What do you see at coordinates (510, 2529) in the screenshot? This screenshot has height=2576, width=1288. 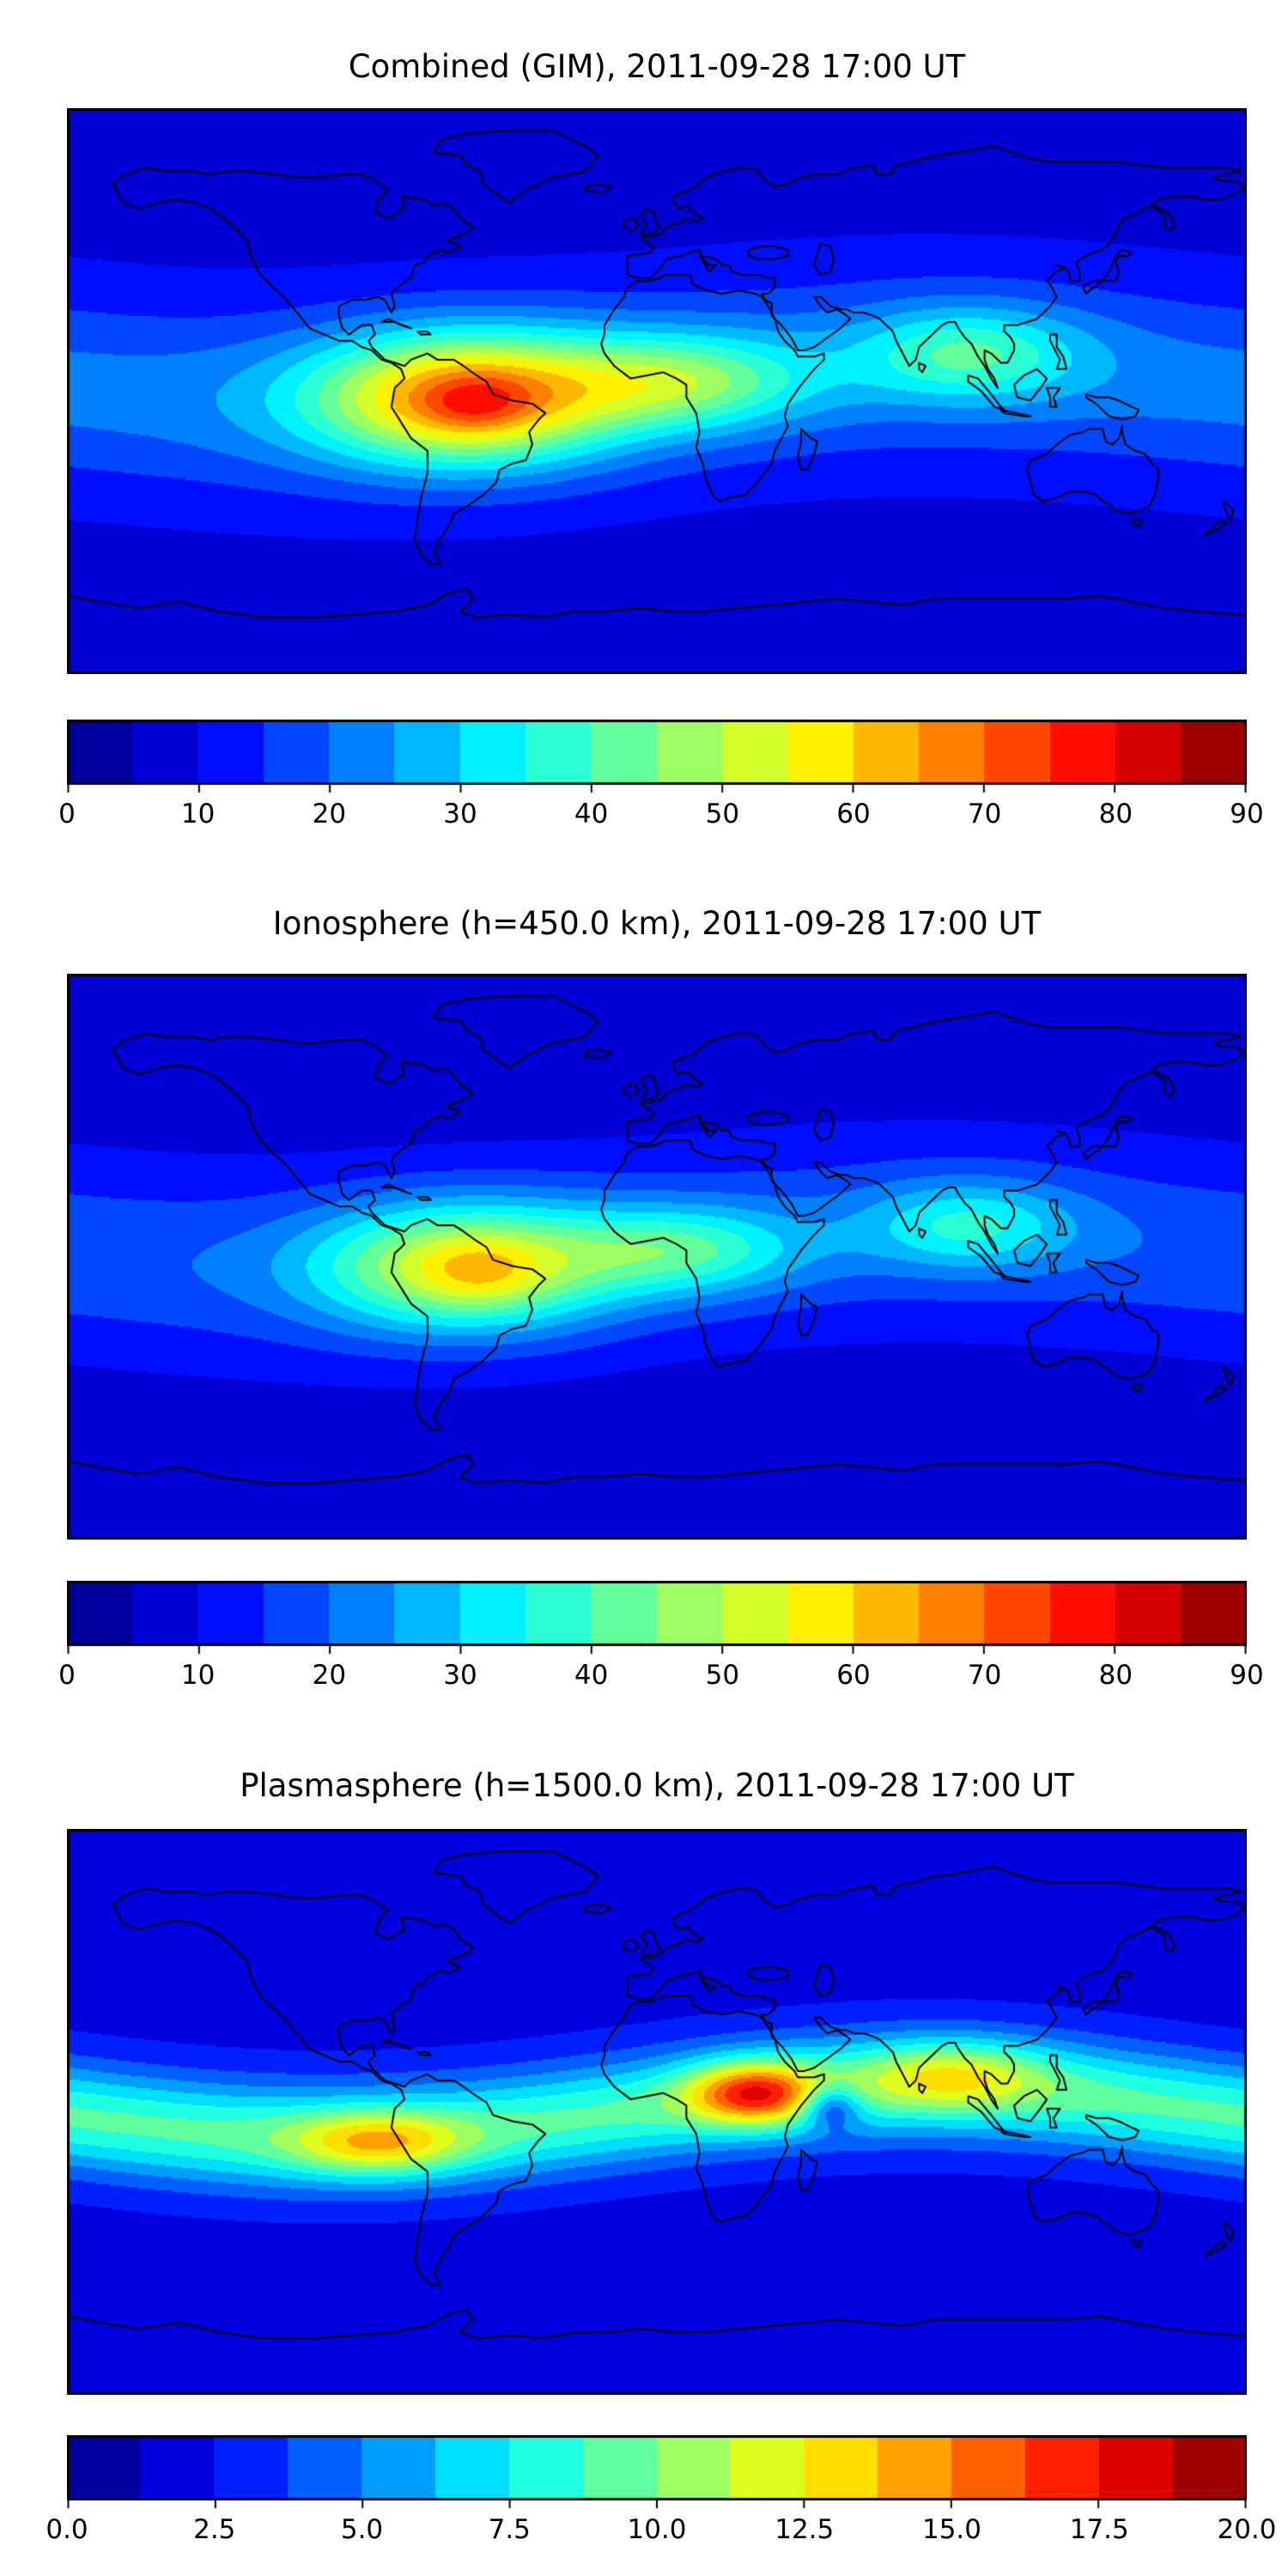 I see `colorbar-tick-label: 7.5` at bounding box center [510, 2529].